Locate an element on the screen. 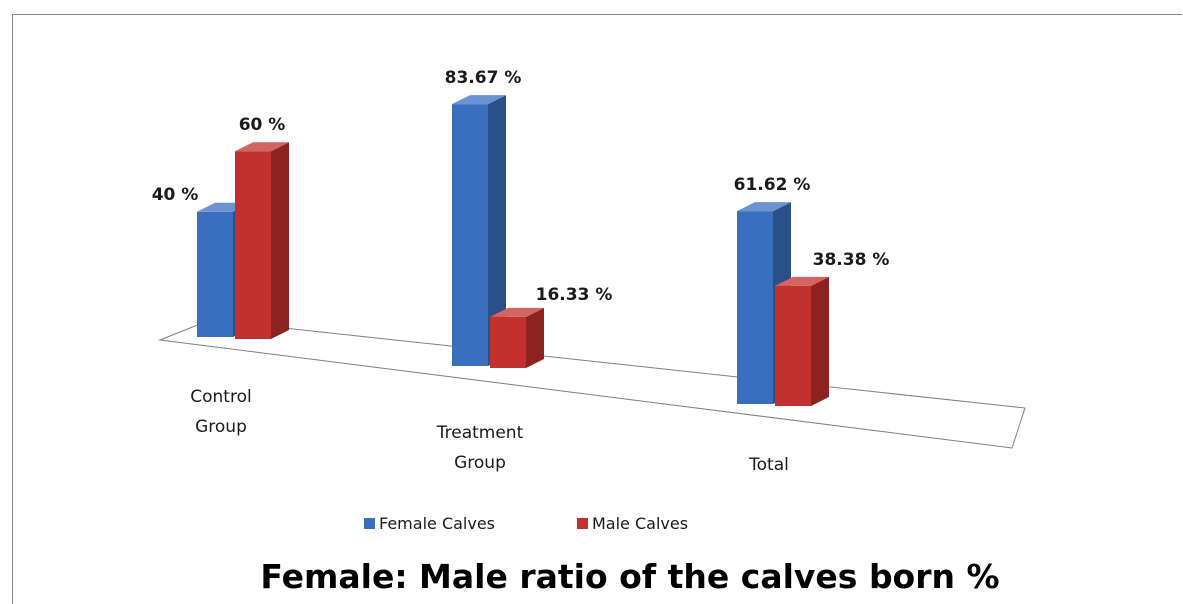  category-label-2: Total is located at coordinates (768, 465).